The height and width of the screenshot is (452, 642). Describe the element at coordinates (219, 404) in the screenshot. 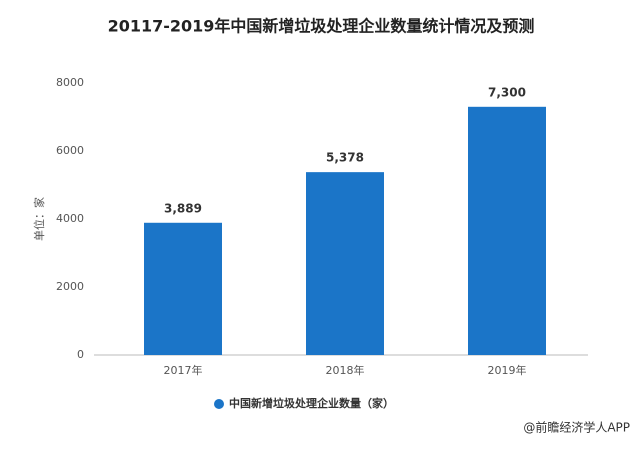

I see `legend-marker` at that location.